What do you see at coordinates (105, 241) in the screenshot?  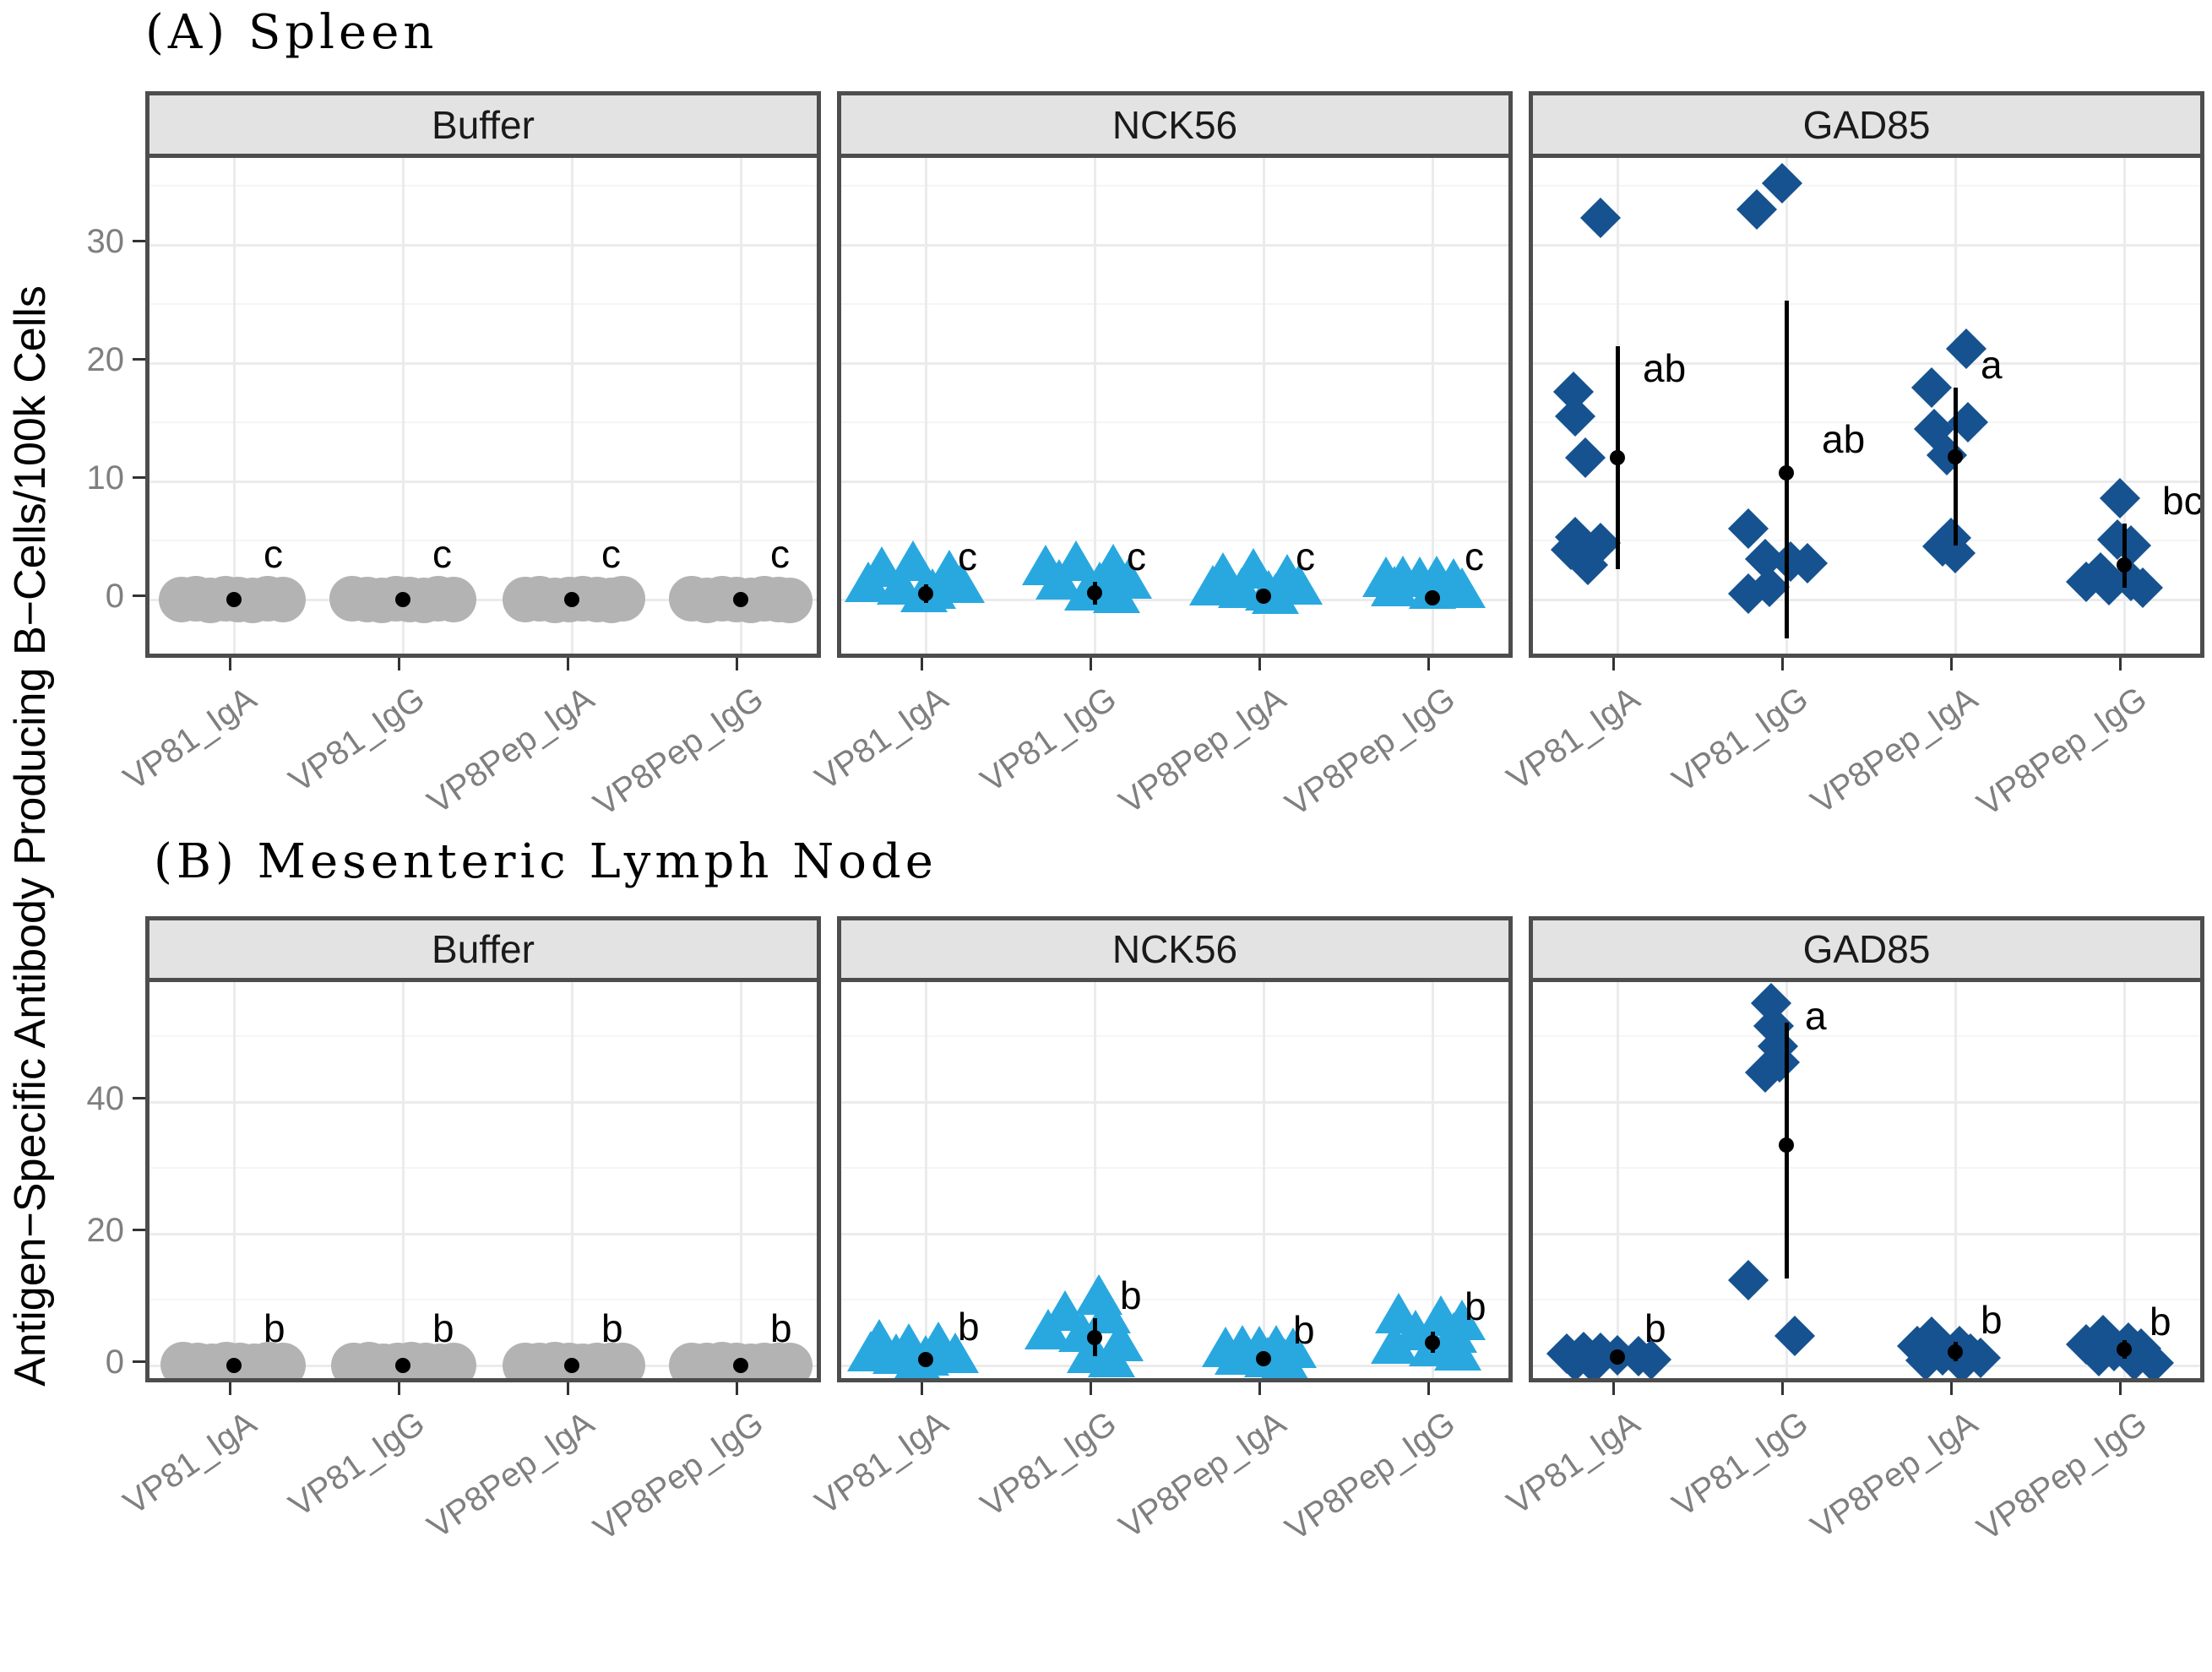 I see `y-tick-label: 30` at bounding box center [105, 241].